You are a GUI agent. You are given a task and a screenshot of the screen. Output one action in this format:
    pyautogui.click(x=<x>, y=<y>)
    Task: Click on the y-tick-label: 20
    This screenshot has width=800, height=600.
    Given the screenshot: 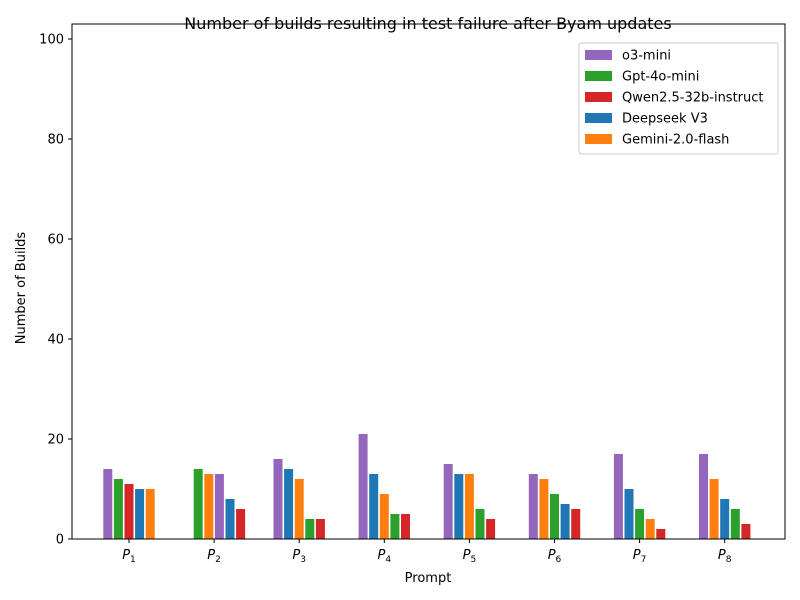 What is the action you would take?
    pyautogui.click(x=55, y=440)
    